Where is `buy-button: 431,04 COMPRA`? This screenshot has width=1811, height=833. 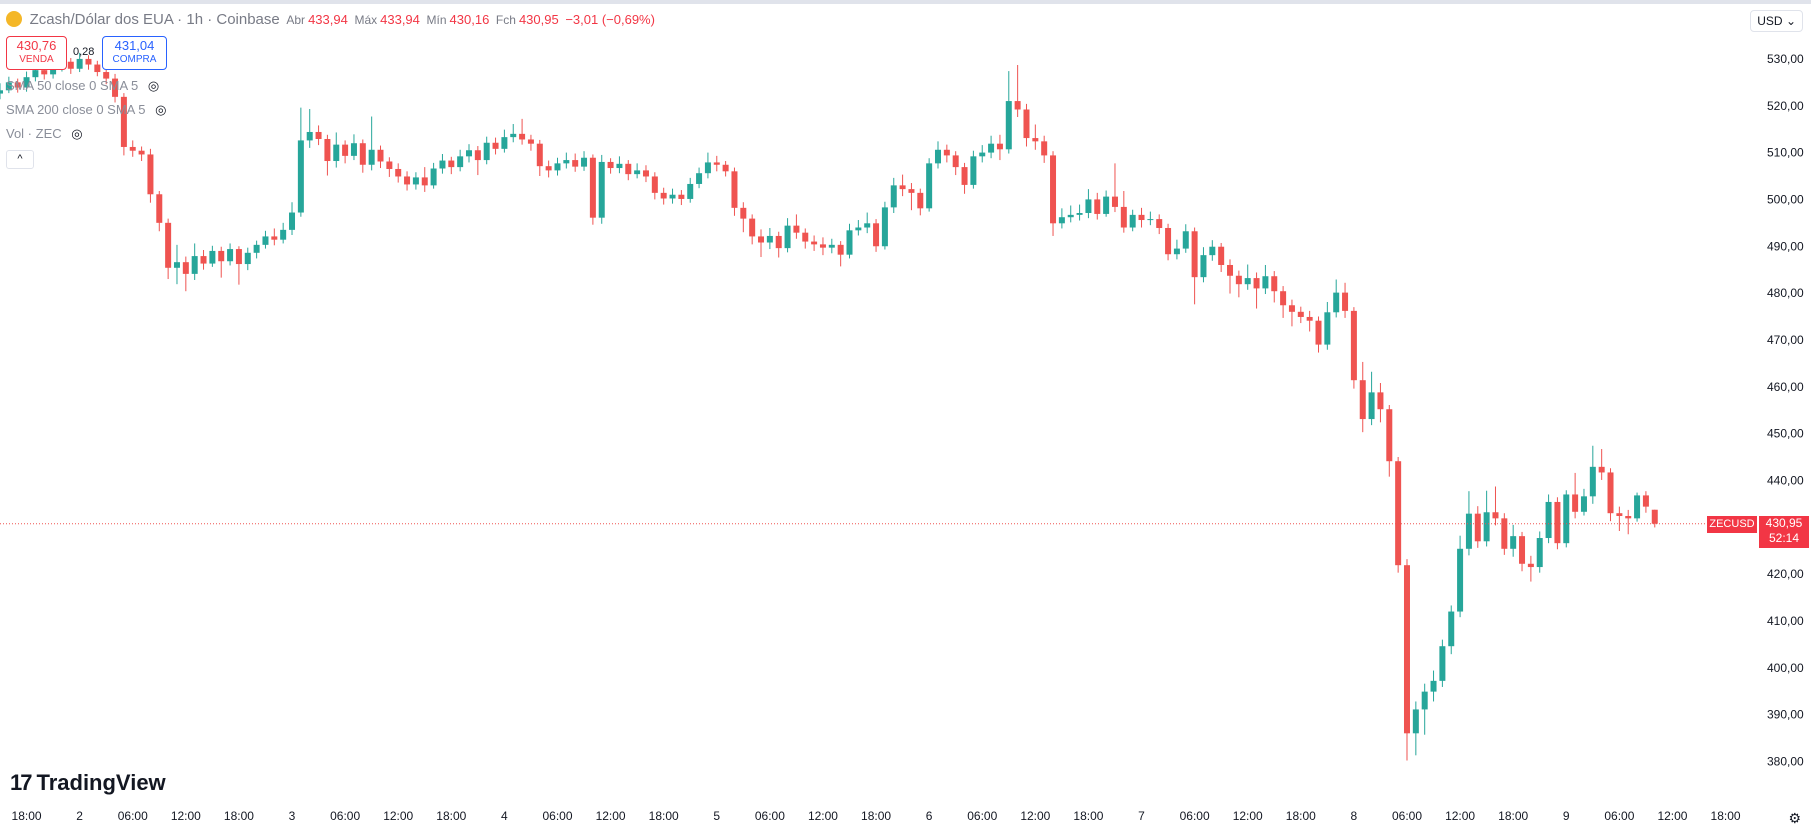 buy-button: 431,04 COMPRA is located at coordinates (134, 53).